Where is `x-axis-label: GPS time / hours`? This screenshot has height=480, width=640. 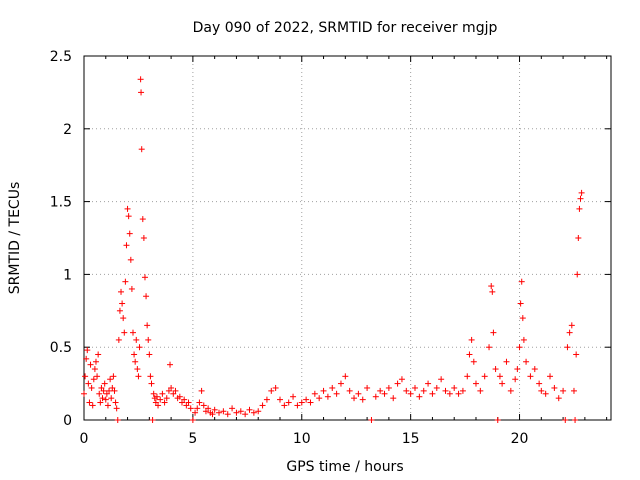
x-axis-label: GPS time / hours is located at coordinates (344, 467).